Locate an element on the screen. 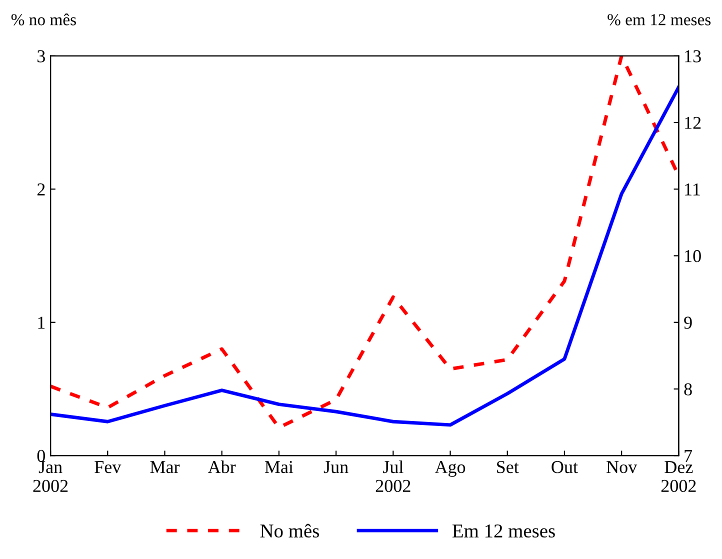 This screenshot has width=722, height=559. y-tick-label: 3 is located at coordinates (41, 56).